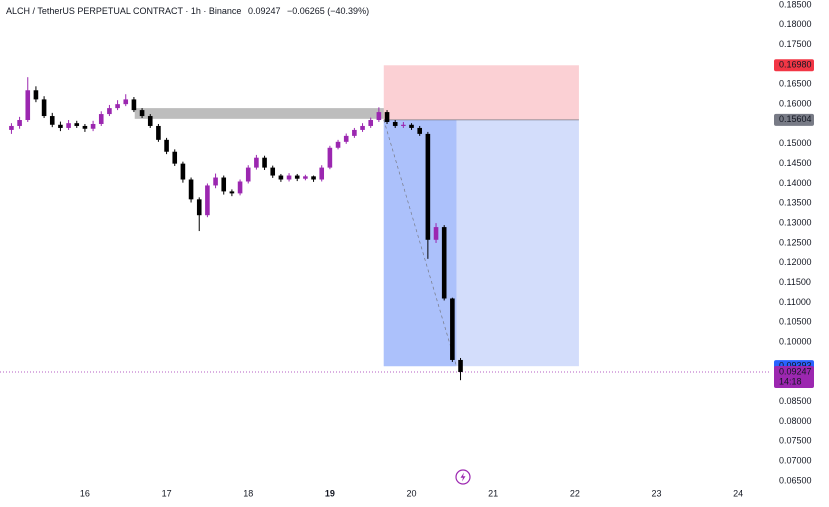 This screenshot has width=829, height=507. I want to click on y-tick-label: 0.18500, so click(795, 4).